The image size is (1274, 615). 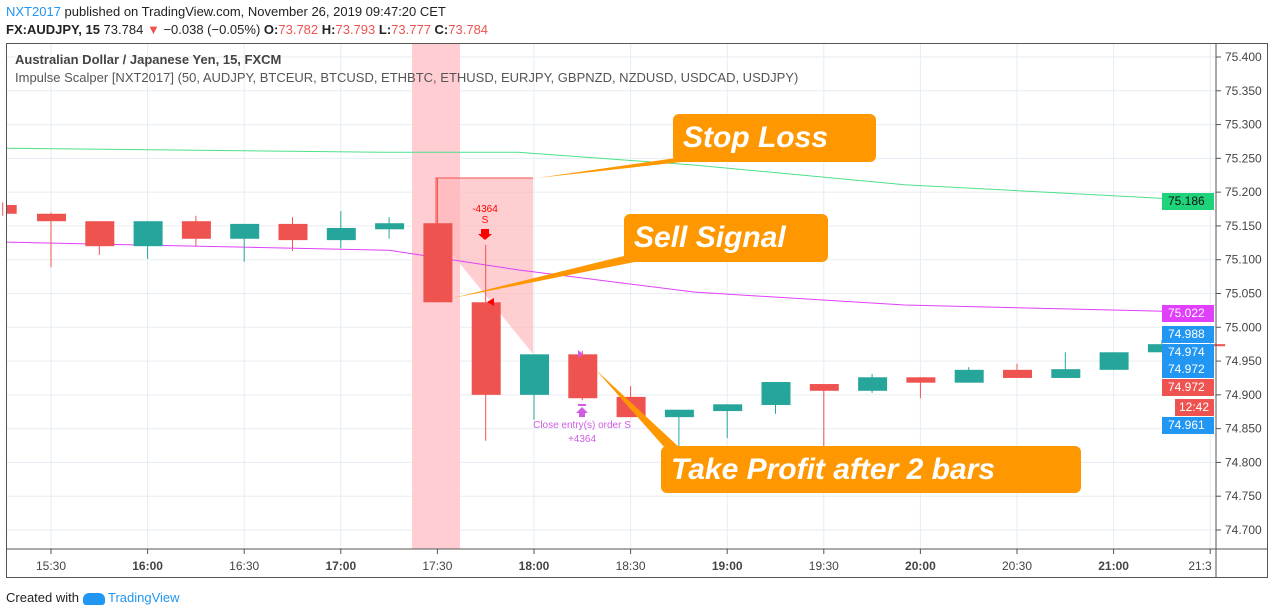 What do you see at coordinates (1188, 369) in the screenshot?
I see `price-label: 74.972` at bounding box center [1188, 369].